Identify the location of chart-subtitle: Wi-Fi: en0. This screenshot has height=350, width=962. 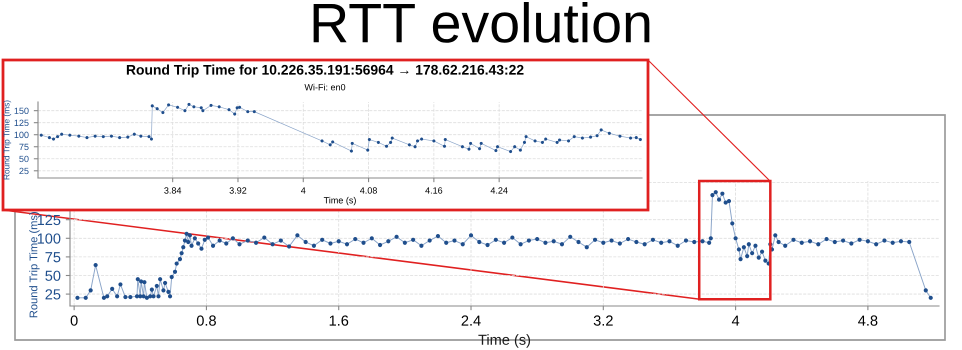
(325, 87).